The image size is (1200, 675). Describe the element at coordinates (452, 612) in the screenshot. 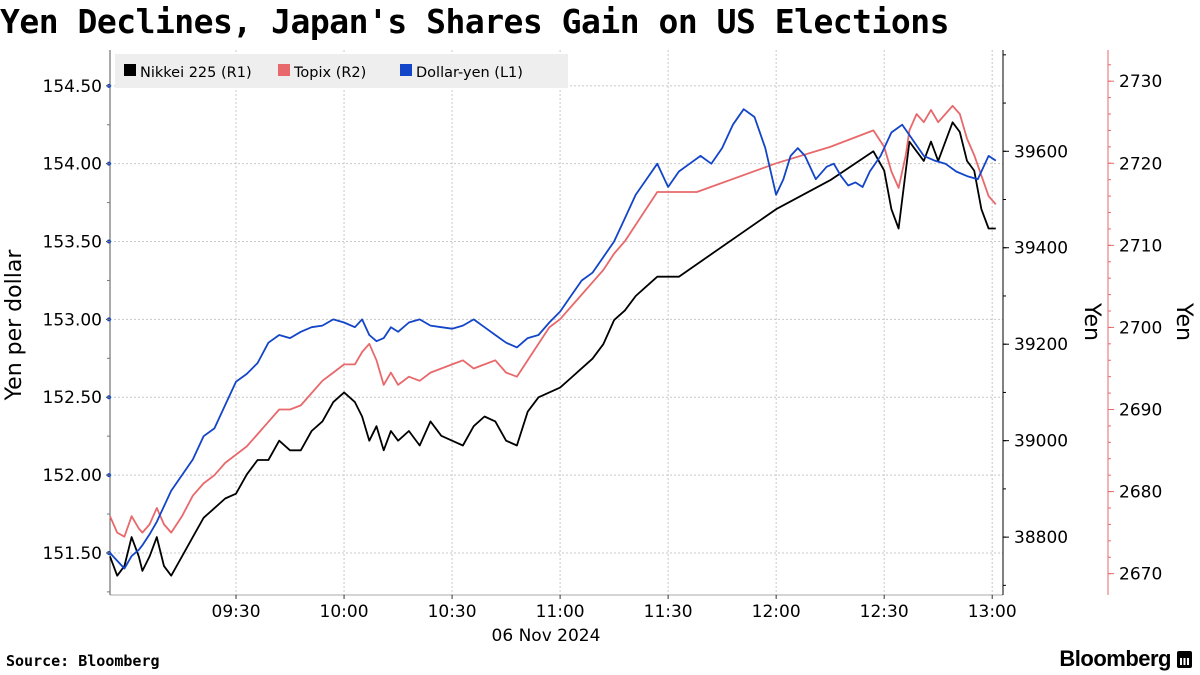

I see `x-tick-label: 10:30` at that location.